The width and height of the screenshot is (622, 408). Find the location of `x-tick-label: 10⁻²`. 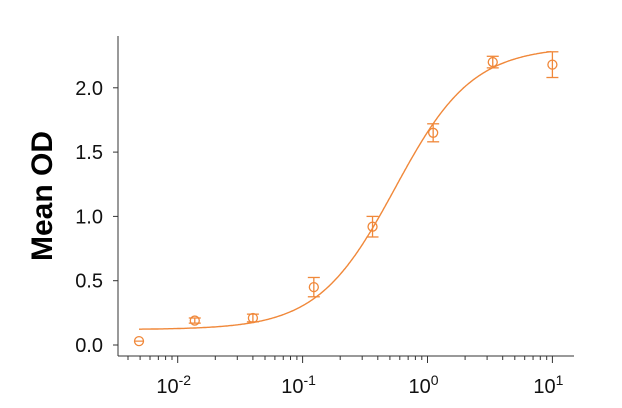

x-tick-label: 10⁻² is located at coordinates (173, 385).